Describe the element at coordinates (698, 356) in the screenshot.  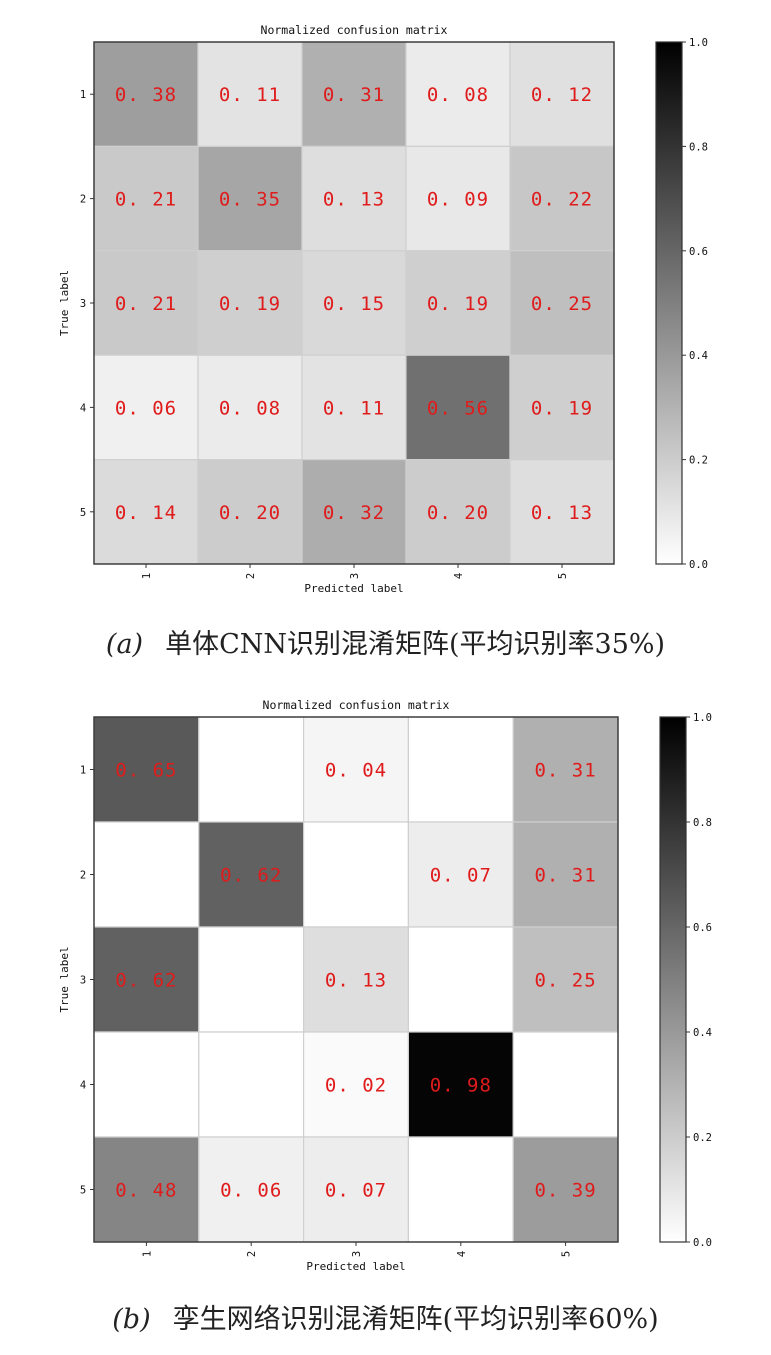
I see `colorbar-tick-label: 0.4` at that location.